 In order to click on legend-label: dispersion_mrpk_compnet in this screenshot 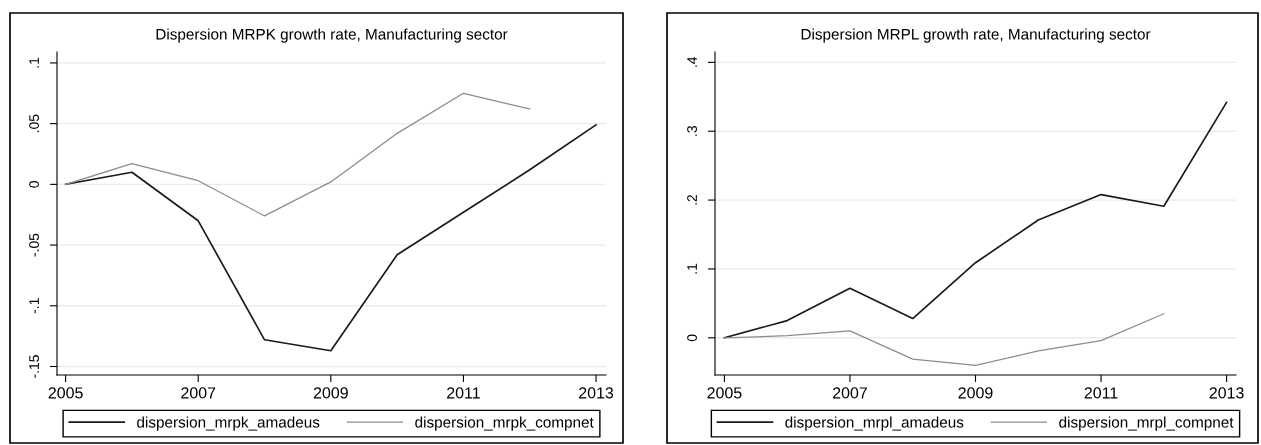, I will do `click(504, 423)`.